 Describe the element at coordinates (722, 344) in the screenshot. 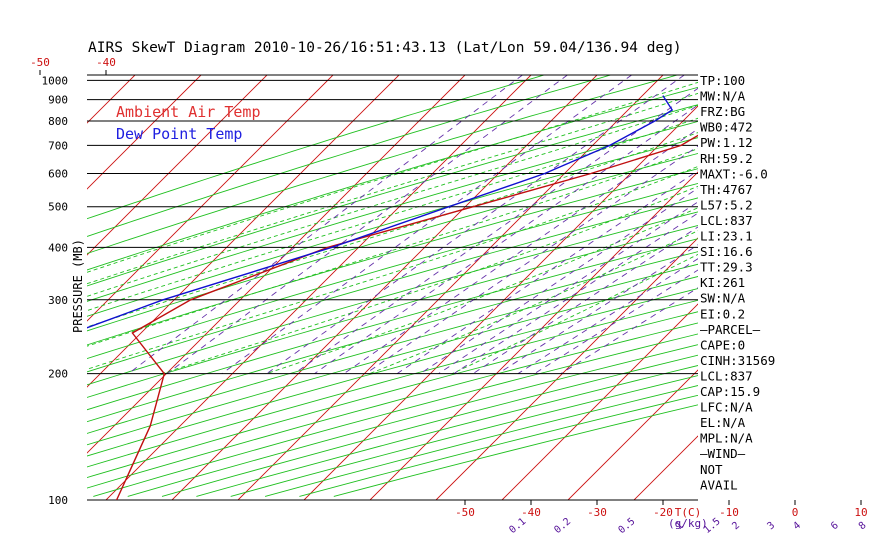

I see `index-label: CAPE:0` at that location.